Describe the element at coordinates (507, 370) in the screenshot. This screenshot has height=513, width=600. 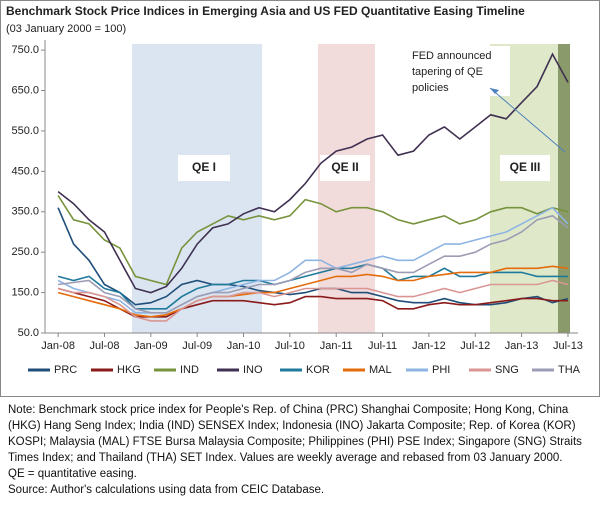
I see `legend-label: SNG` at that location.